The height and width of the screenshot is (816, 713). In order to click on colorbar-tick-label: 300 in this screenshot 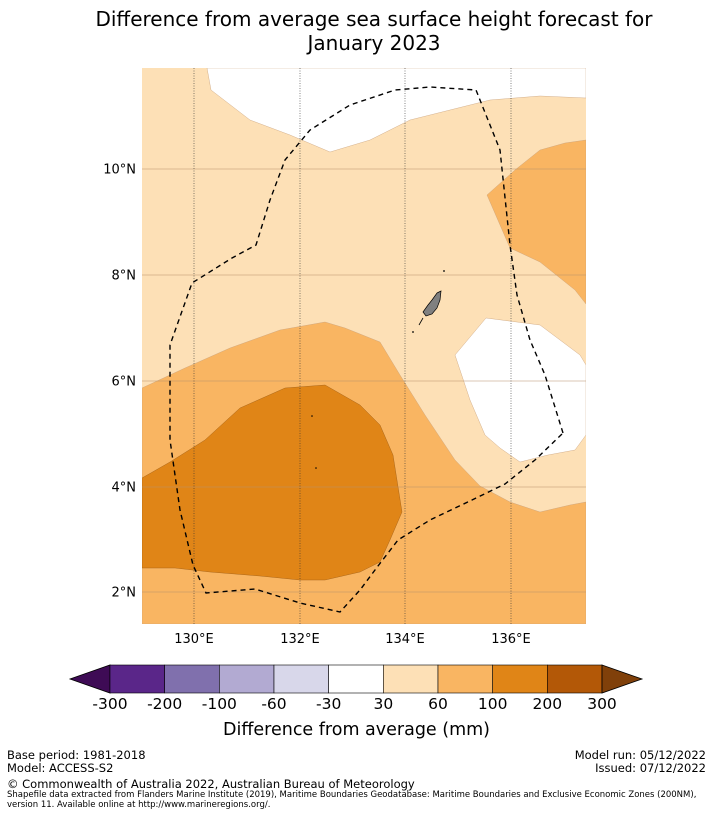, I will do `click(602, 704)`.